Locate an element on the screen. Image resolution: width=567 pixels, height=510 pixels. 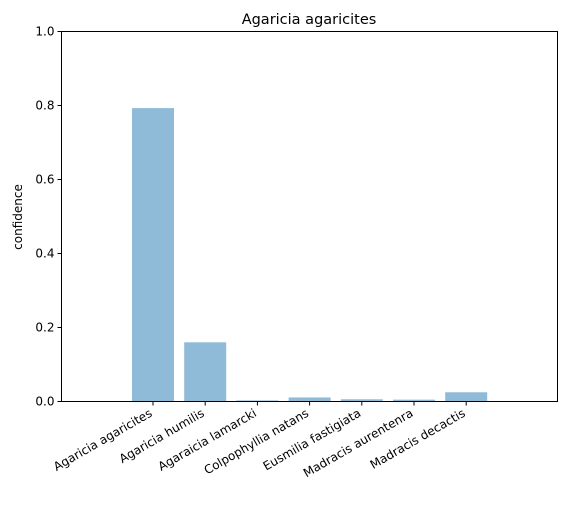
y-tick-label: 0.8 is located at coordinates (44, 106).